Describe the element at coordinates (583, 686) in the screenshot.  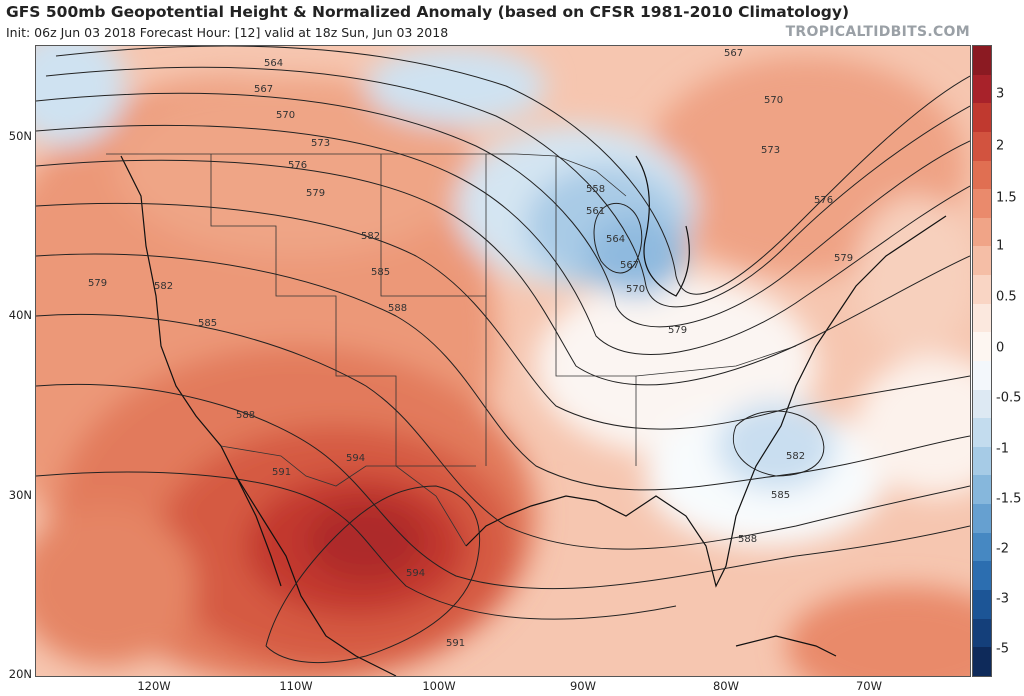
I see `lon-label-90w: 90W` at that location.